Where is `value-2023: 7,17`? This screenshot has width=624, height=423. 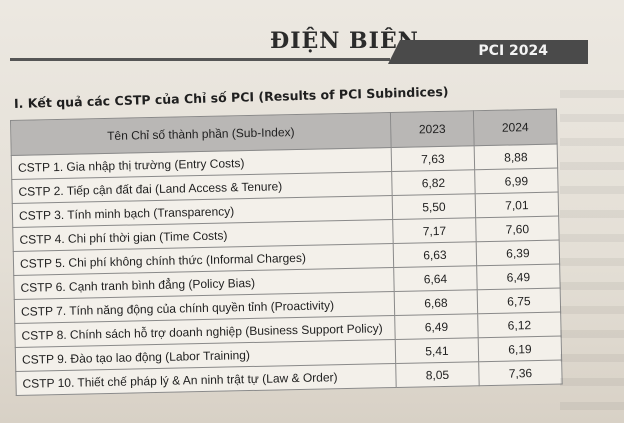 value-2023: 7,17 is located at coordinates (434, 230).